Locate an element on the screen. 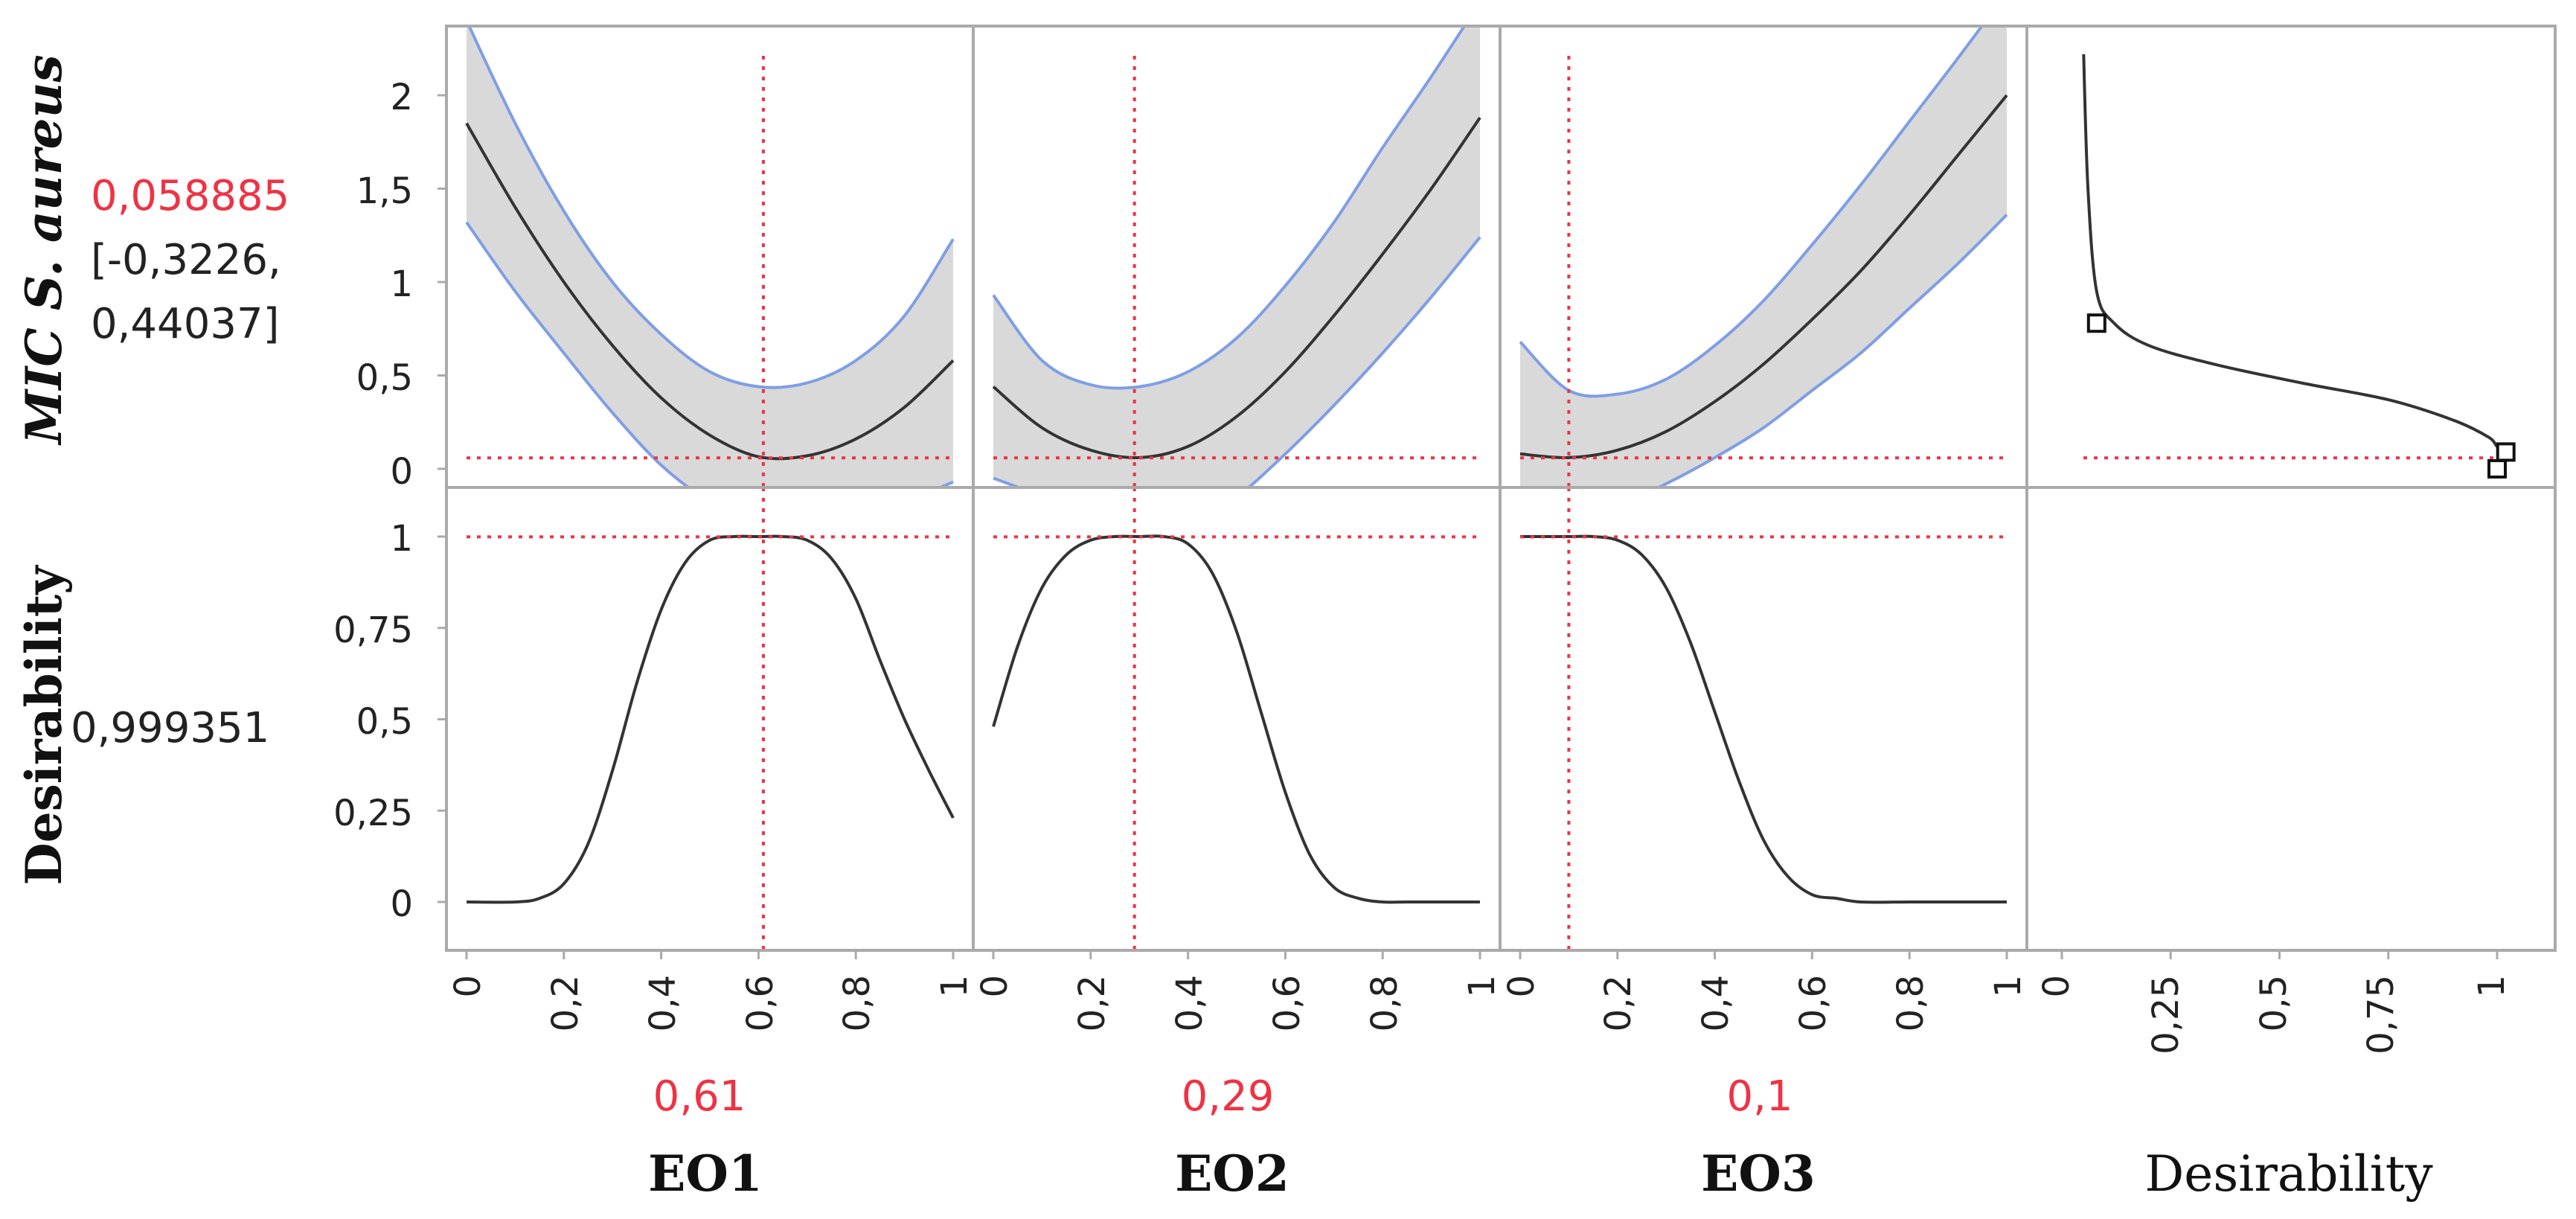 The width and height of the screenshot is (2576, 1219). eo1-current-value: 0,61 is located at coordinates (699, 1096).